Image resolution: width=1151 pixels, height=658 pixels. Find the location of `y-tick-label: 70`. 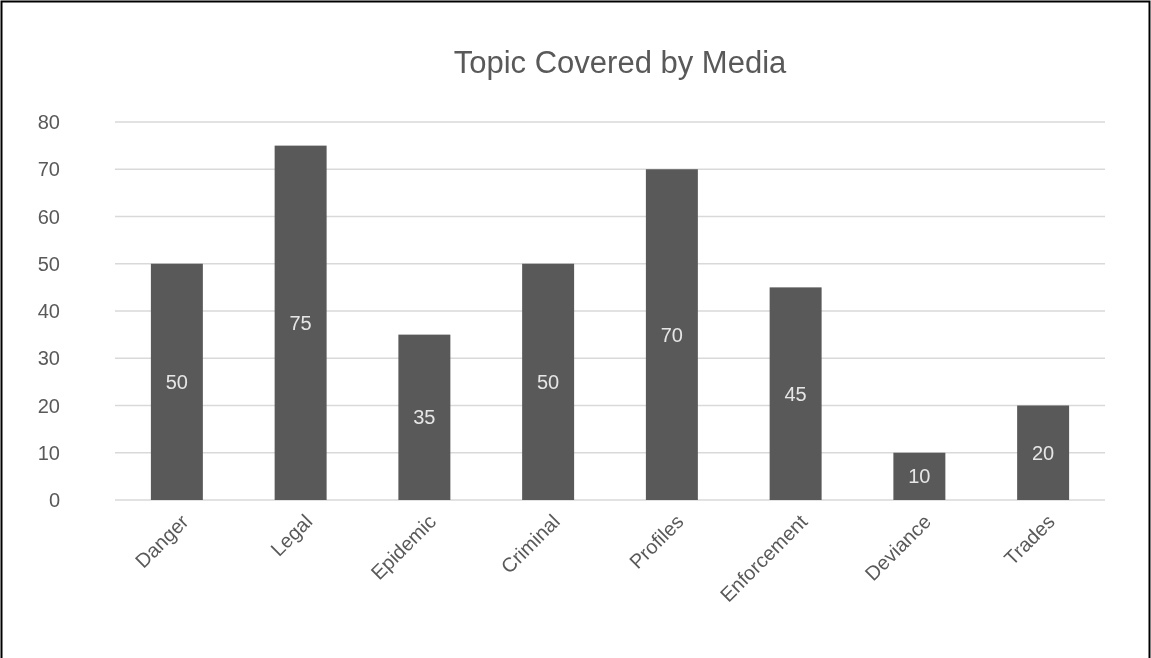

y-tick-label: 70 is located at coordinates (48, 169).